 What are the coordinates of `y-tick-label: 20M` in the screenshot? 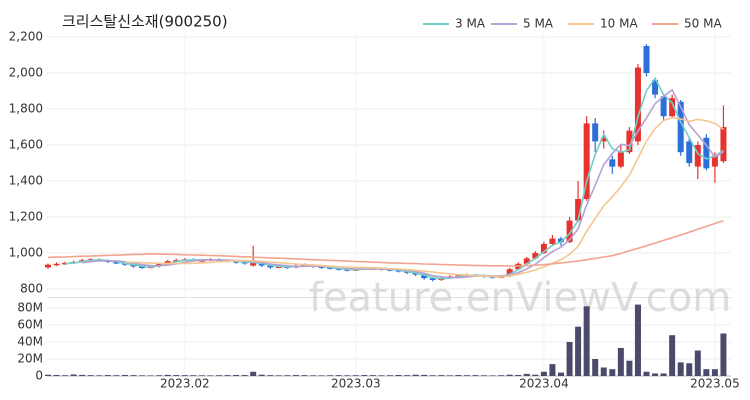 It's located at (30, 359).